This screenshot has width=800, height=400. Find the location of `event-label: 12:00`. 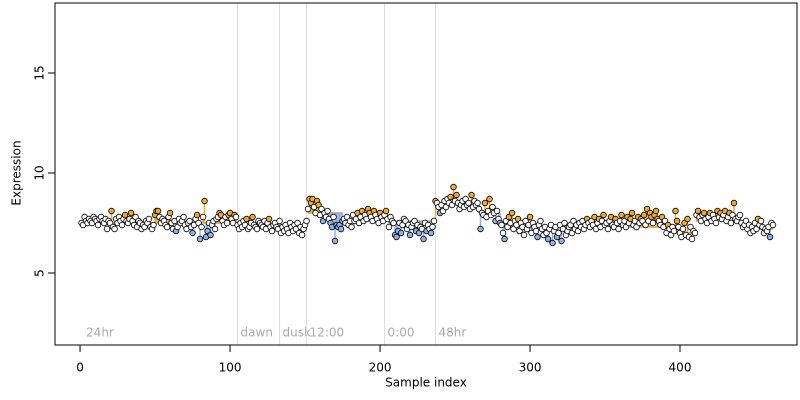

event-label: 12:00 is located at coordinates (327, 333).